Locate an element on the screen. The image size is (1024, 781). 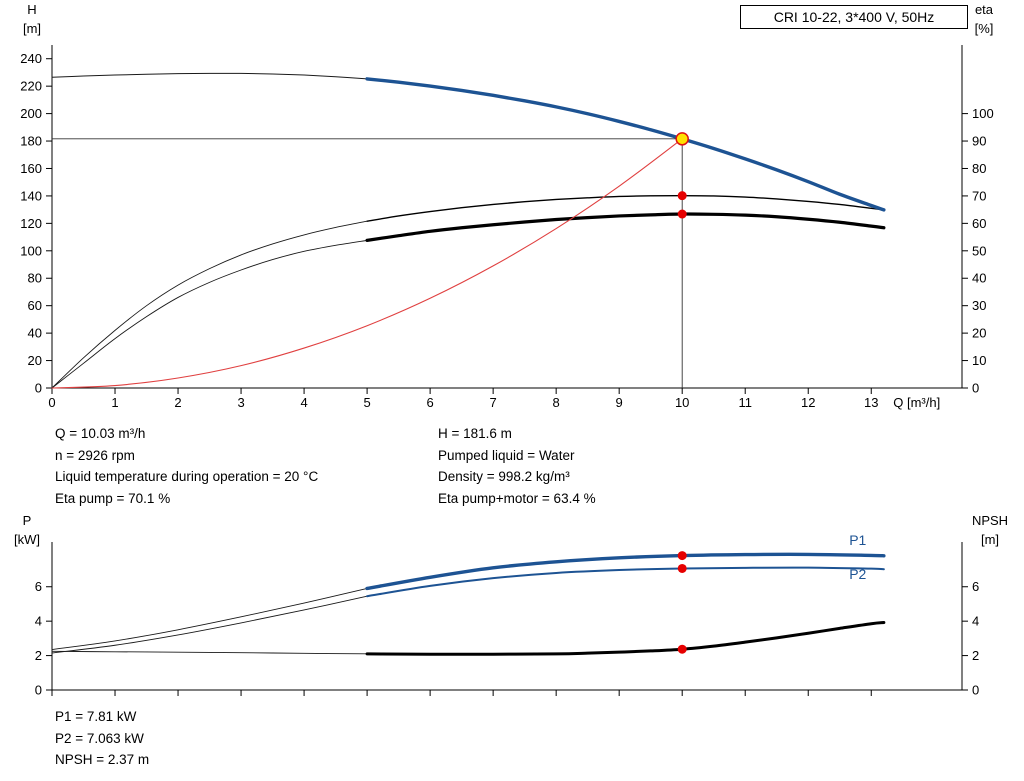
svg-text: 13 is located at coordinates (871, 402).